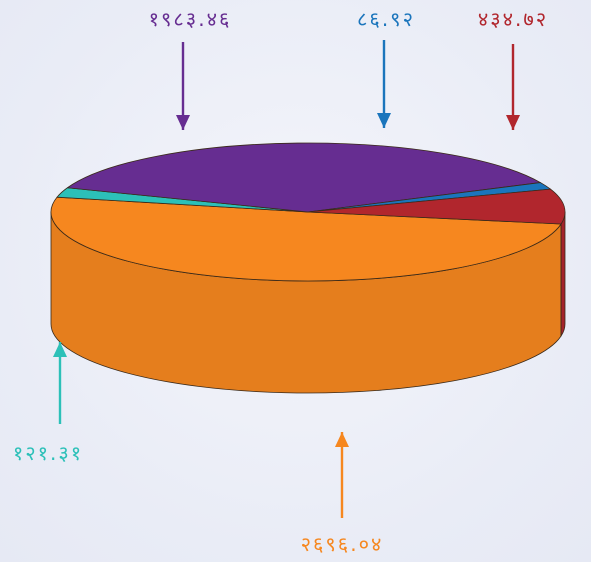 This screenshot has width=591, height=562. Describe the element at coordinates (183, 122) in the screenshot. I see `pie-slice-3-arrow-head` at that location.